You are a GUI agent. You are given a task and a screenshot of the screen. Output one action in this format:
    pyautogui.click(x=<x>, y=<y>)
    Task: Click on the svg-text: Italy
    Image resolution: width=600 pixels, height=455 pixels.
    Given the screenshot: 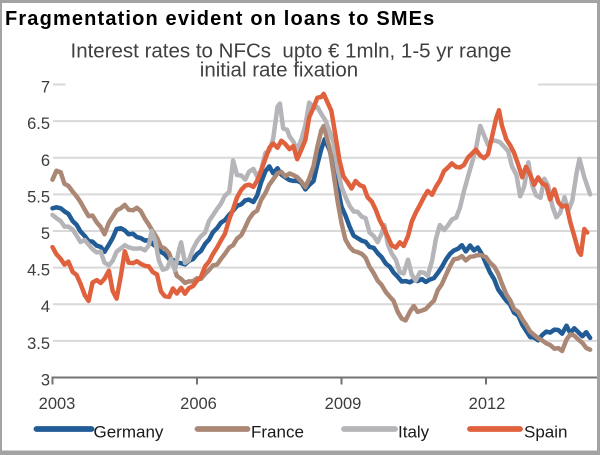 What is the action you would take?
    pyautogui.click(x=414, y=432)
    